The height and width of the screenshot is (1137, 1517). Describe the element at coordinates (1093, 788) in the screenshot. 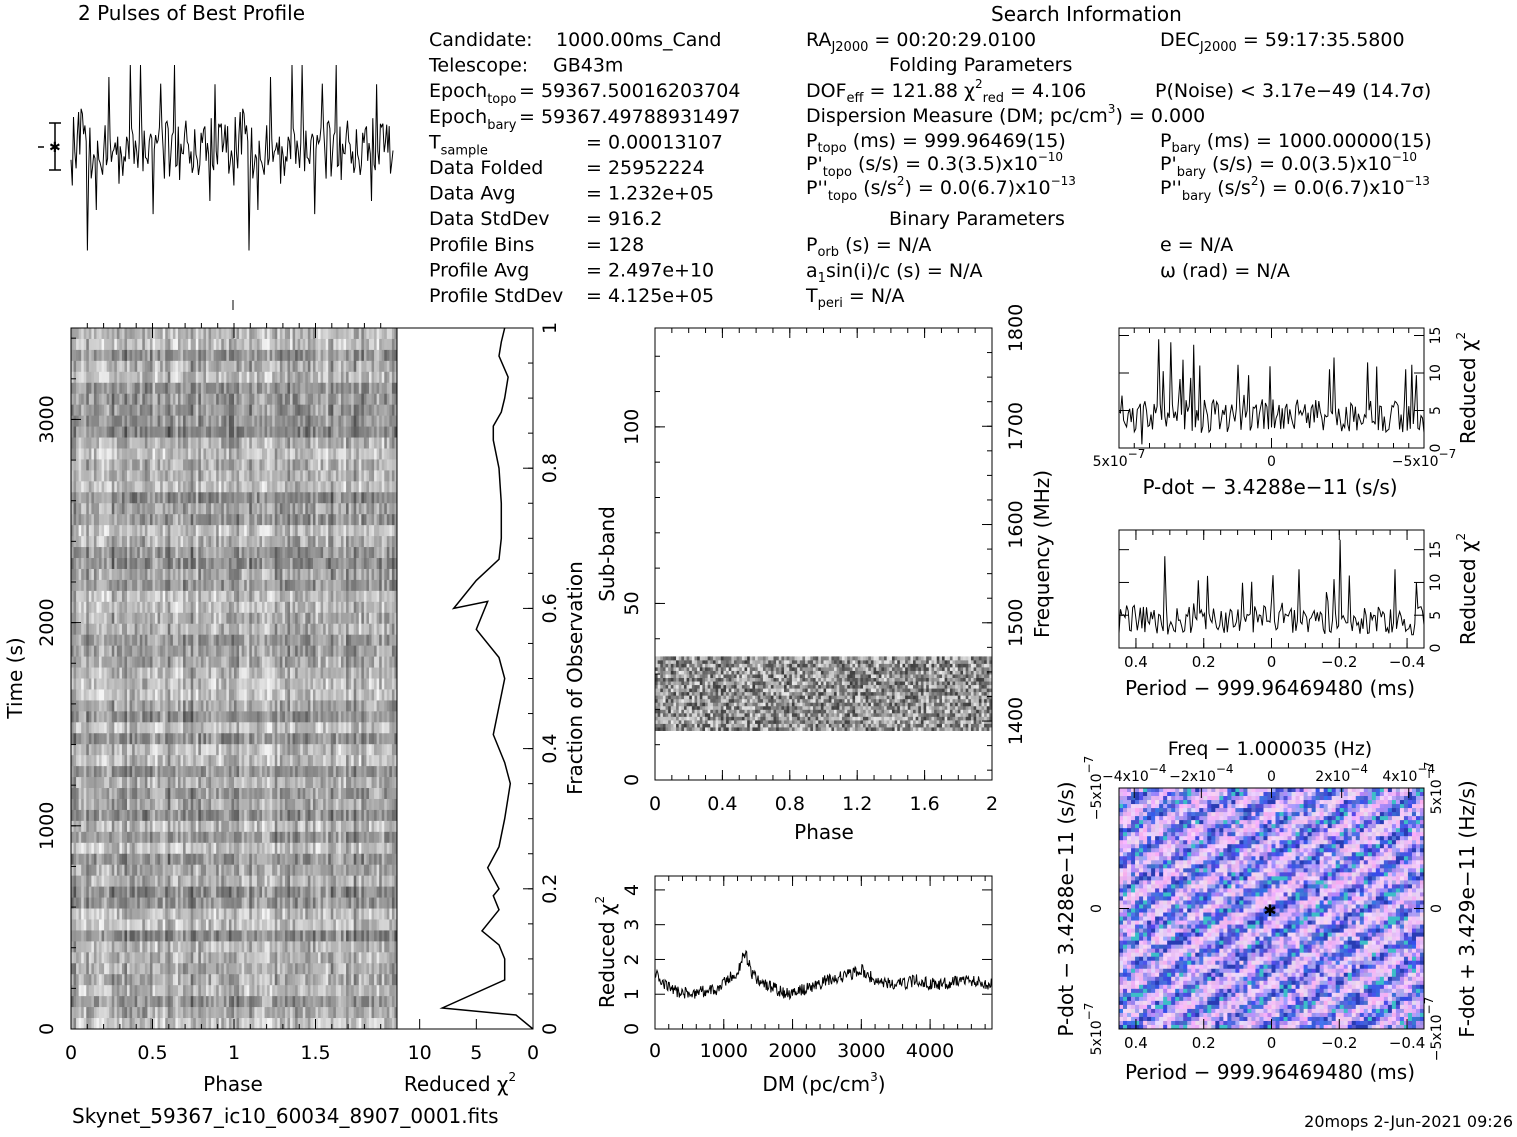

I see `pp-ytick: −5x10−7` at that location.